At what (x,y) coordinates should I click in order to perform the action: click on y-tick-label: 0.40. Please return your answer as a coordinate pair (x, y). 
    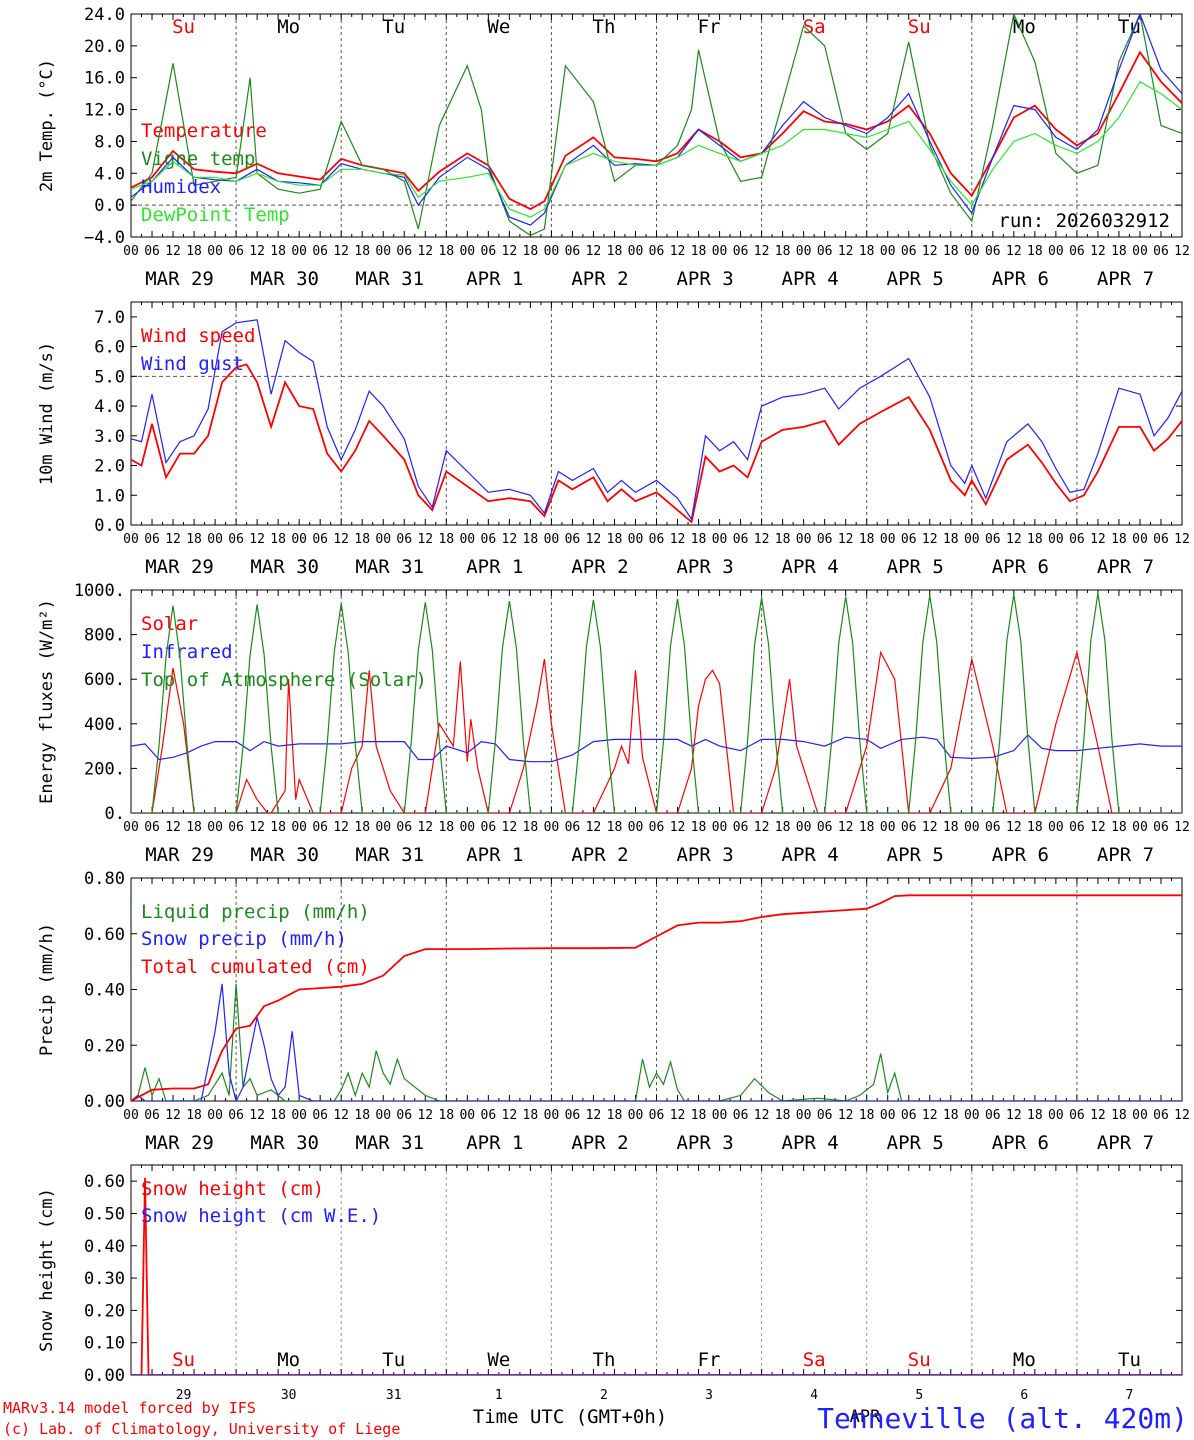
    Looking at the image, I should click on (104, 991).